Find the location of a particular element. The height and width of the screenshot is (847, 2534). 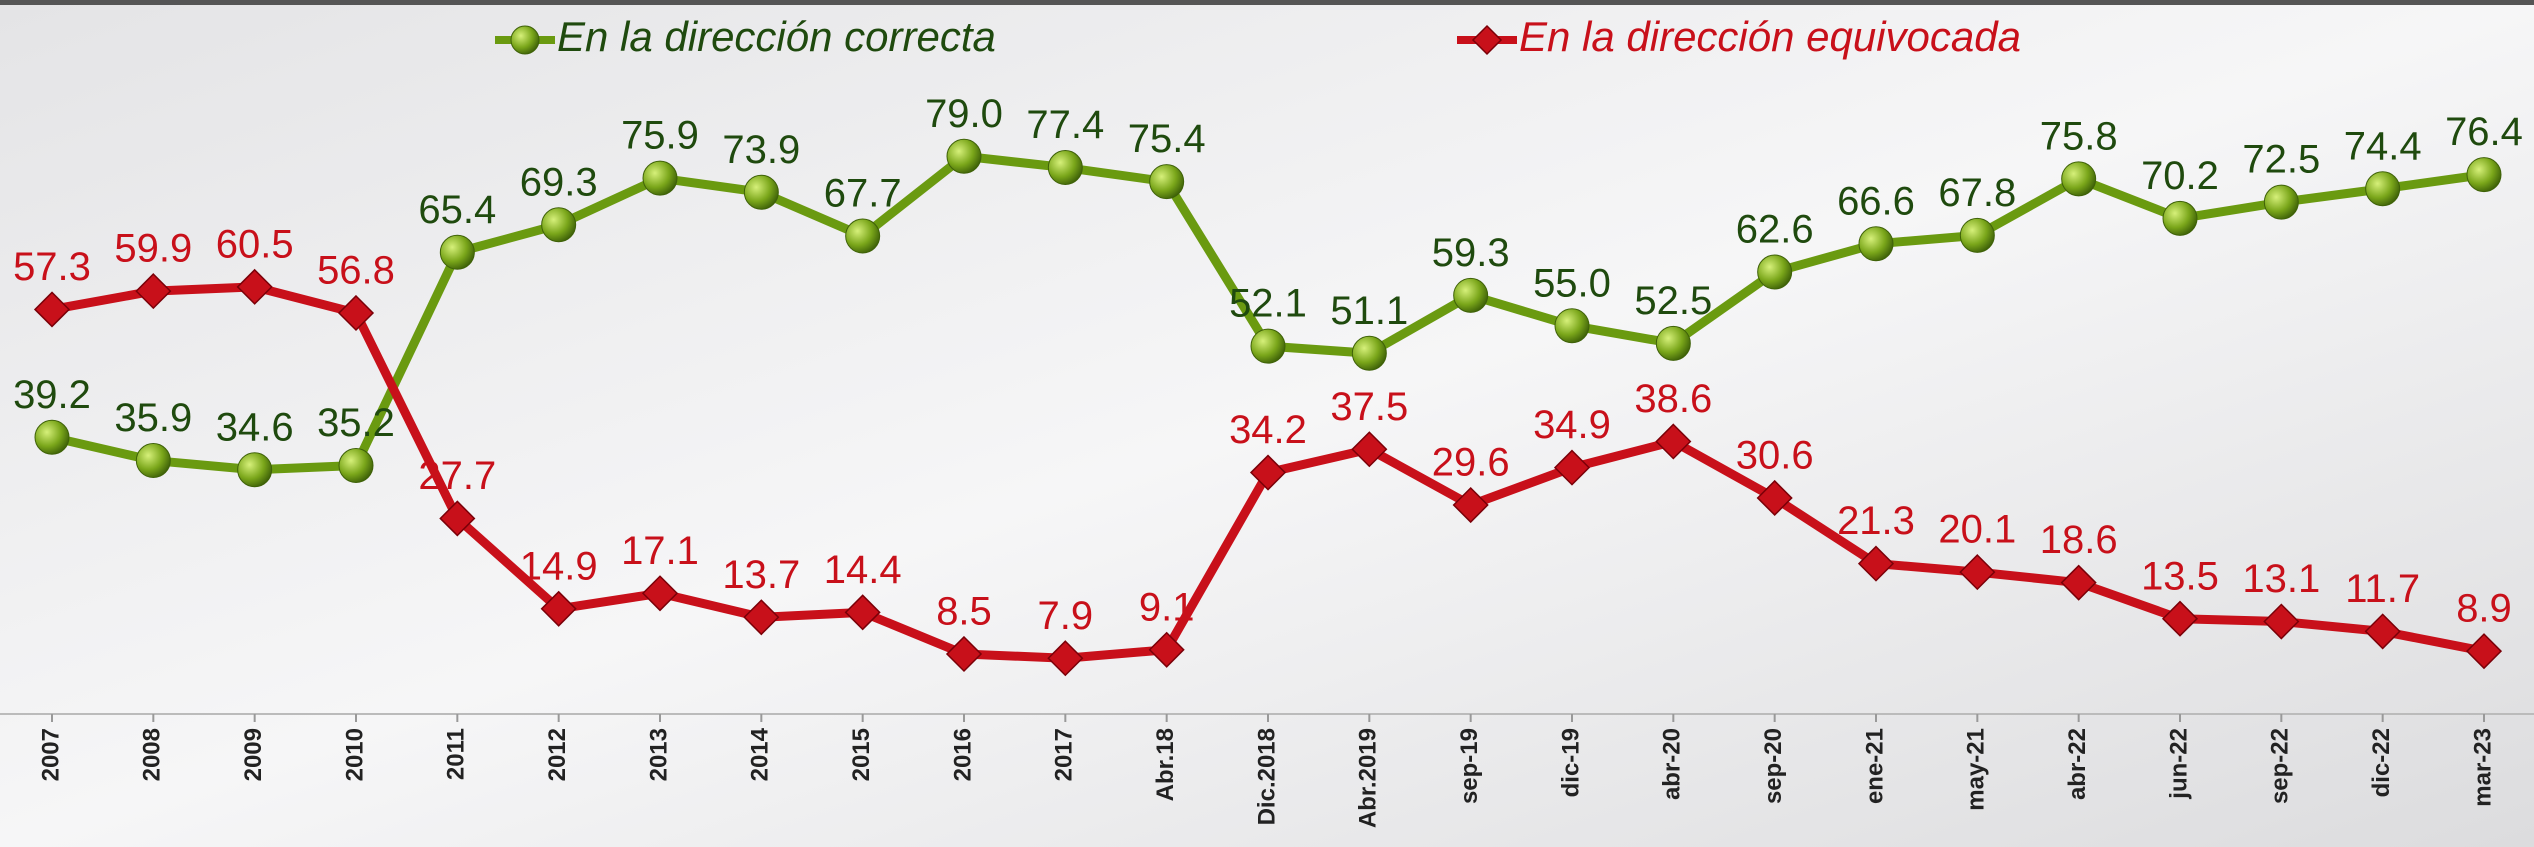

x-tick-label: 2013 is located at coordinates (658, 754).